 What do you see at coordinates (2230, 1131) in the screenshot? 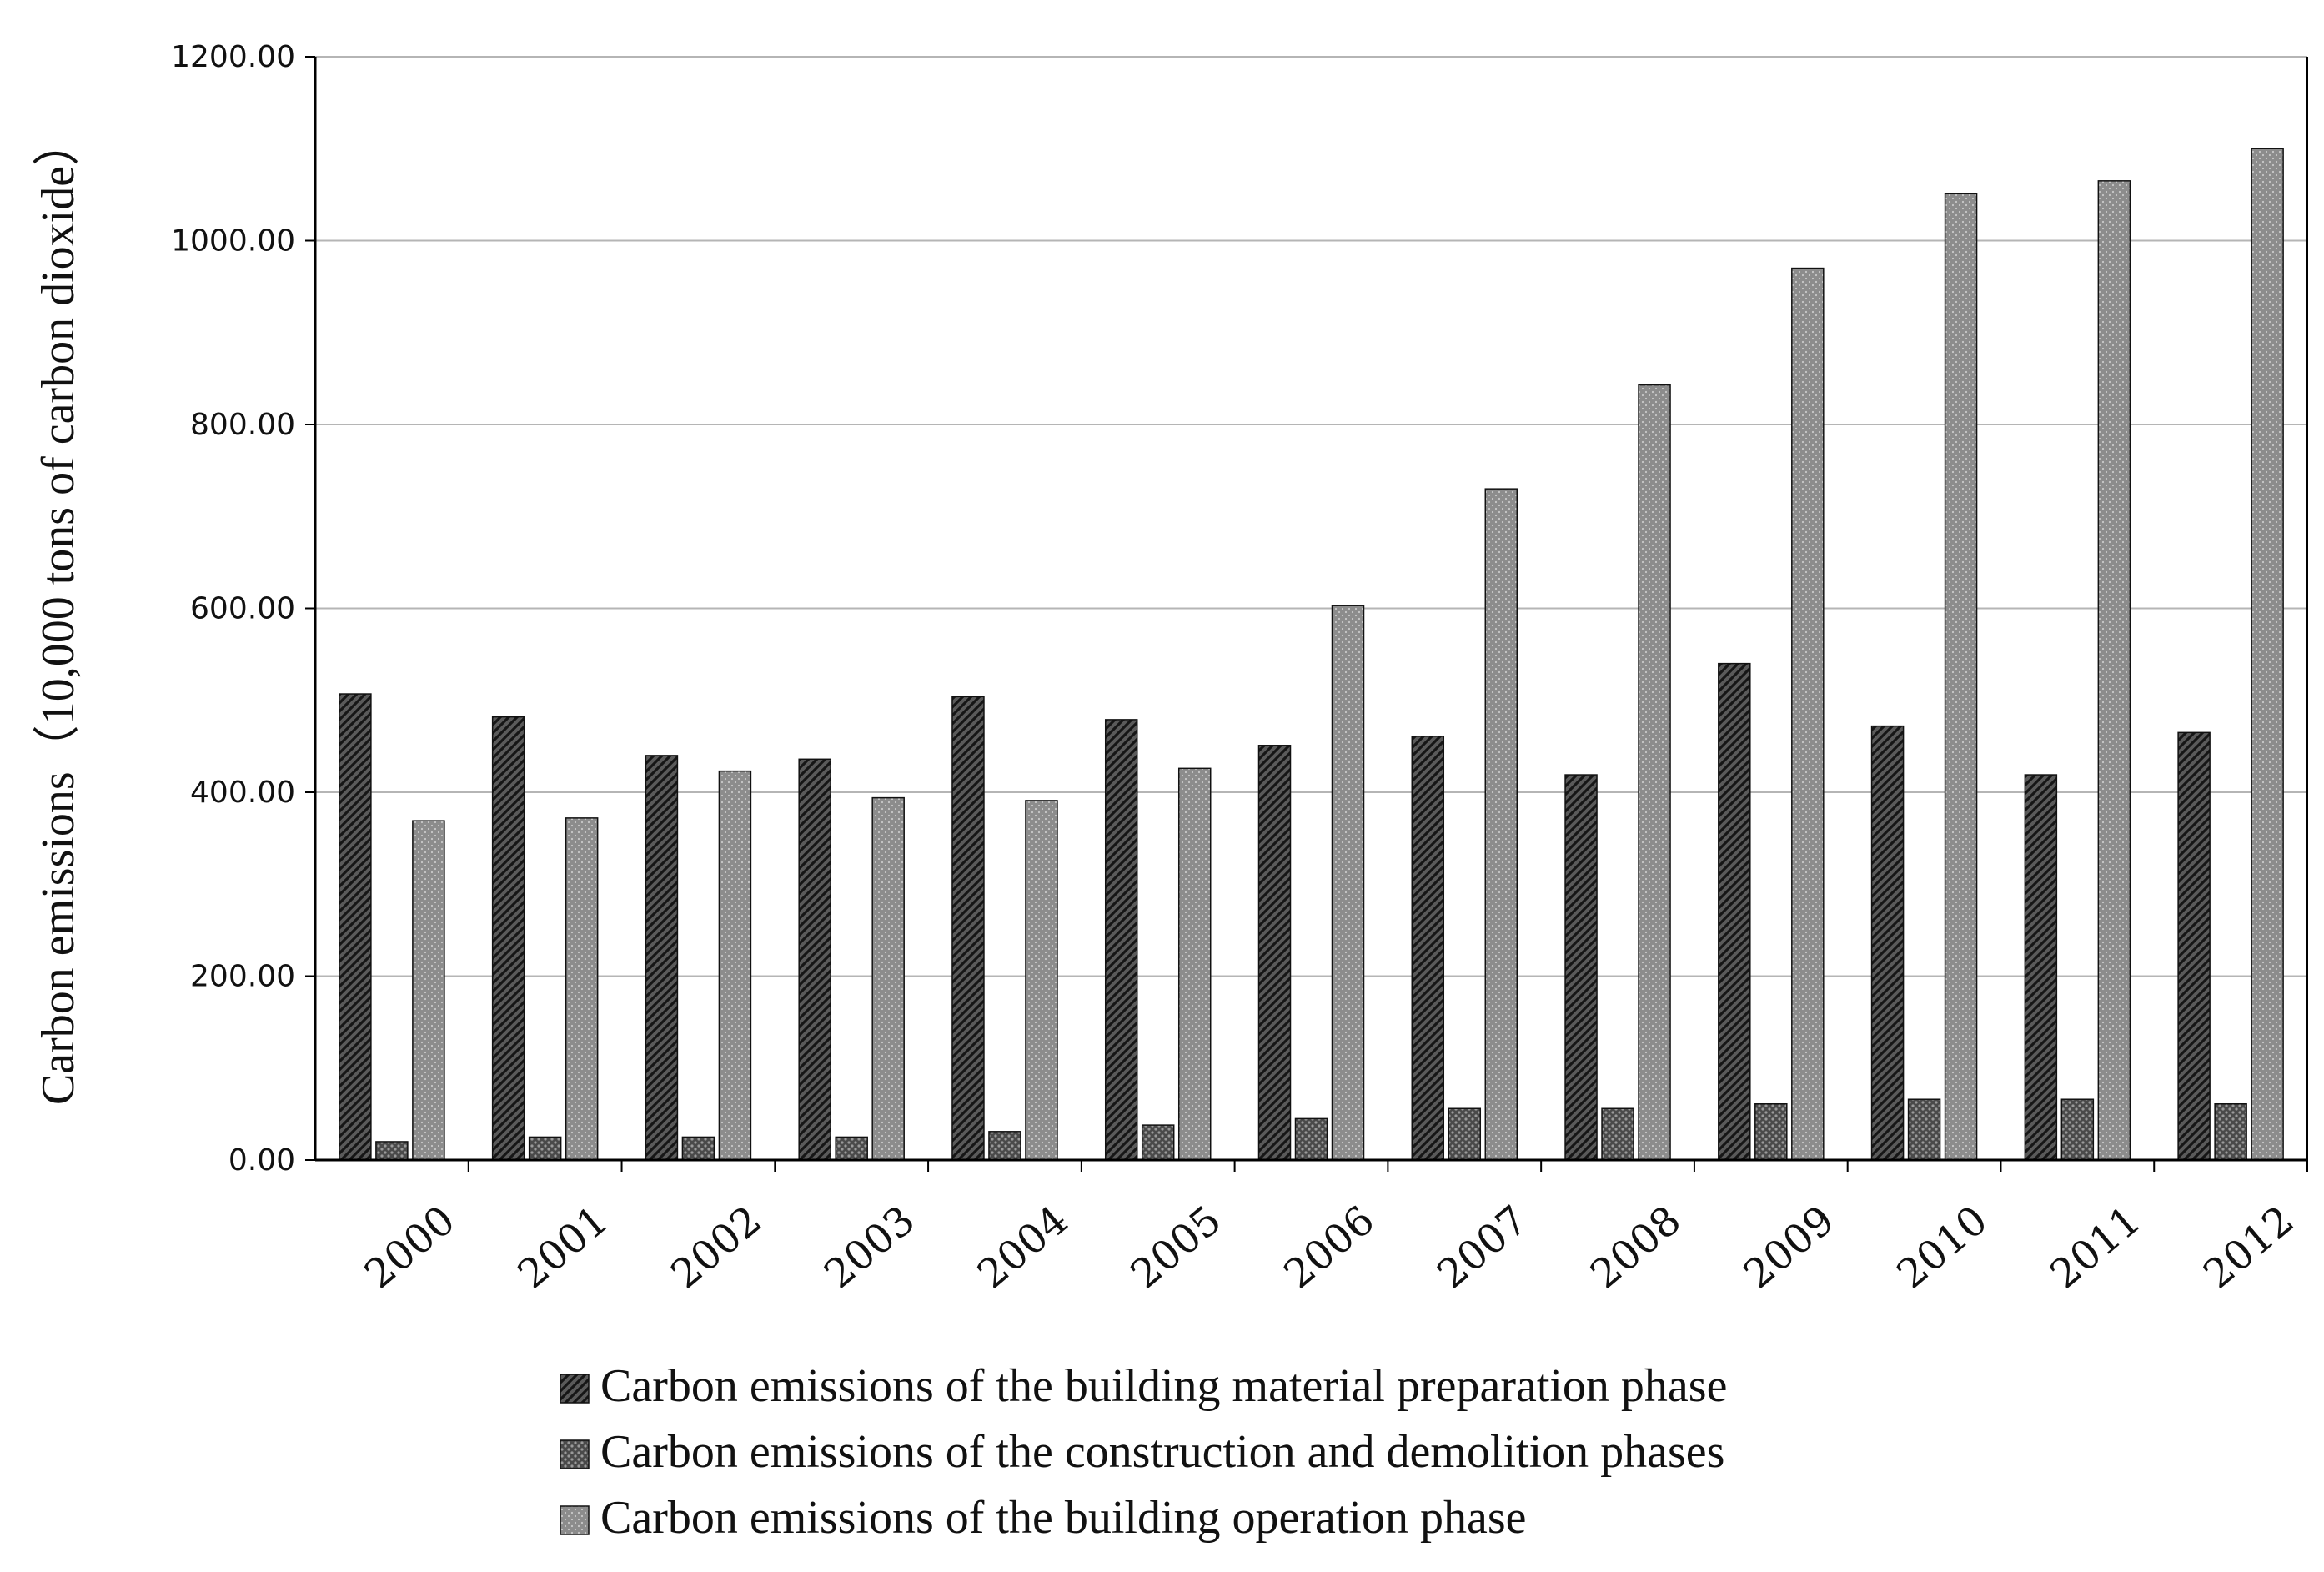
I see `bar-series2-2012` at bounding box center [2230, 1131].